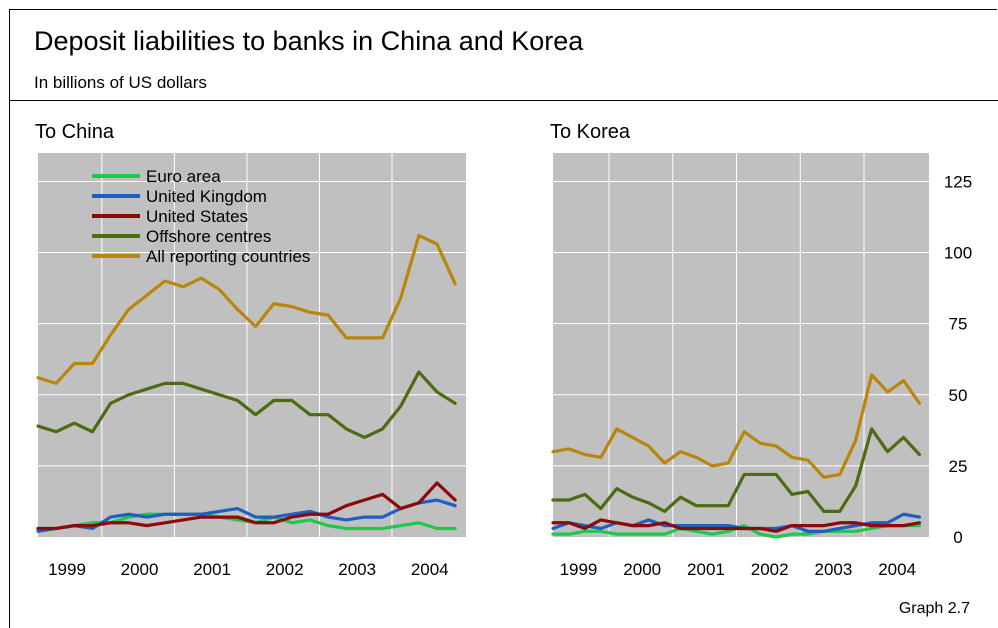 This screenshot has height=628, width=998. Describe the element at coordinates (197, 216) in the screenshot. I see `legend-label: United States` at that location.